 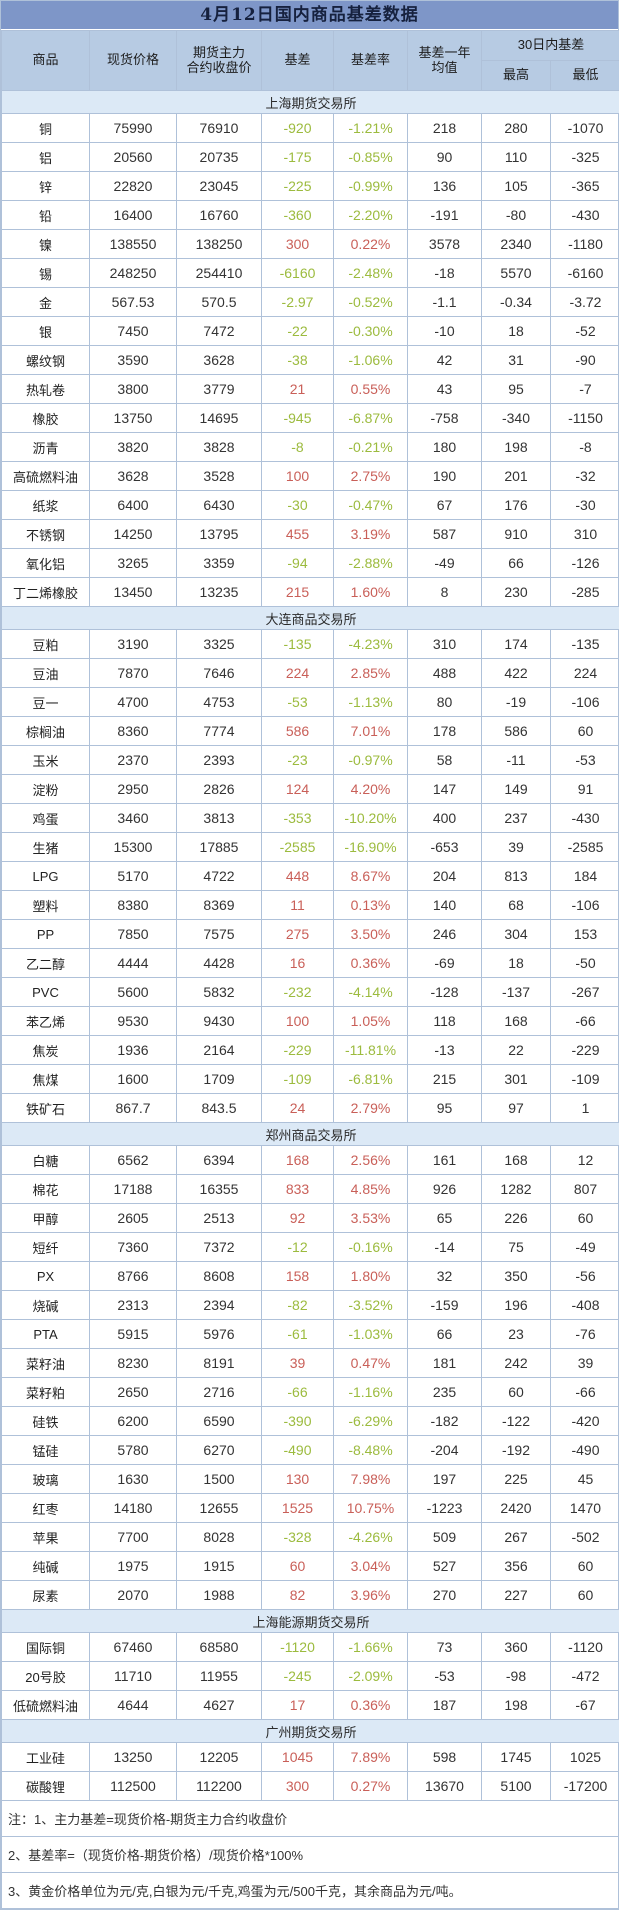 I want to click on basis-year-avg: 13670, so click(x=444, y=1786).